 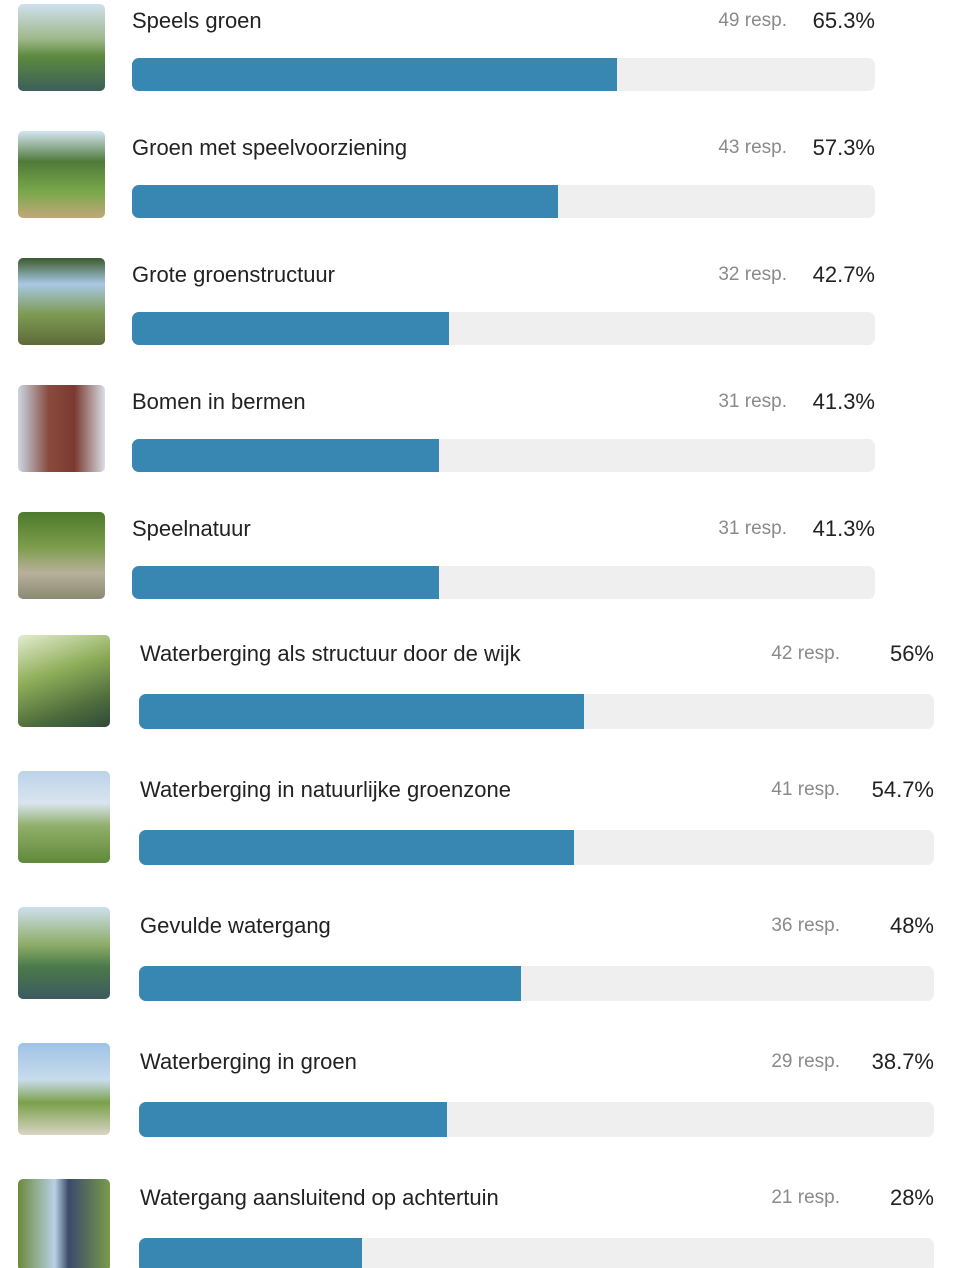 What do you see at coordinates (911, 925) in the screenshot?
I see `percentage: 48%` at bounding box center [911, 925].